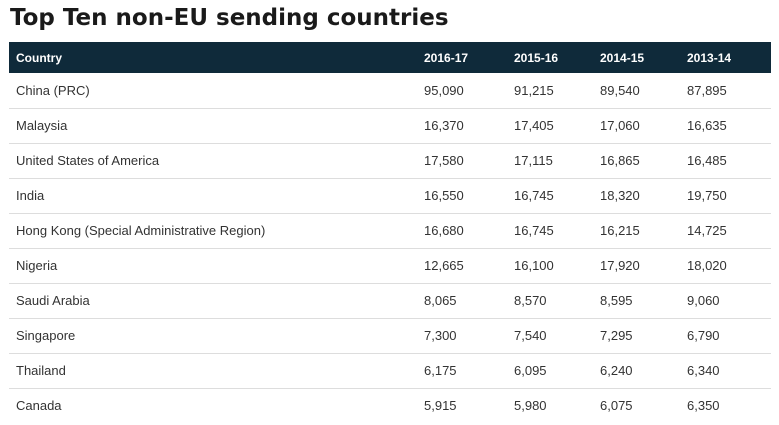 Image resolution: width=779 pixels, height=425 pixels. Describe the element at coordinates (620, 90) in the screenshot. I see `value-cell: 89,540` at that location.